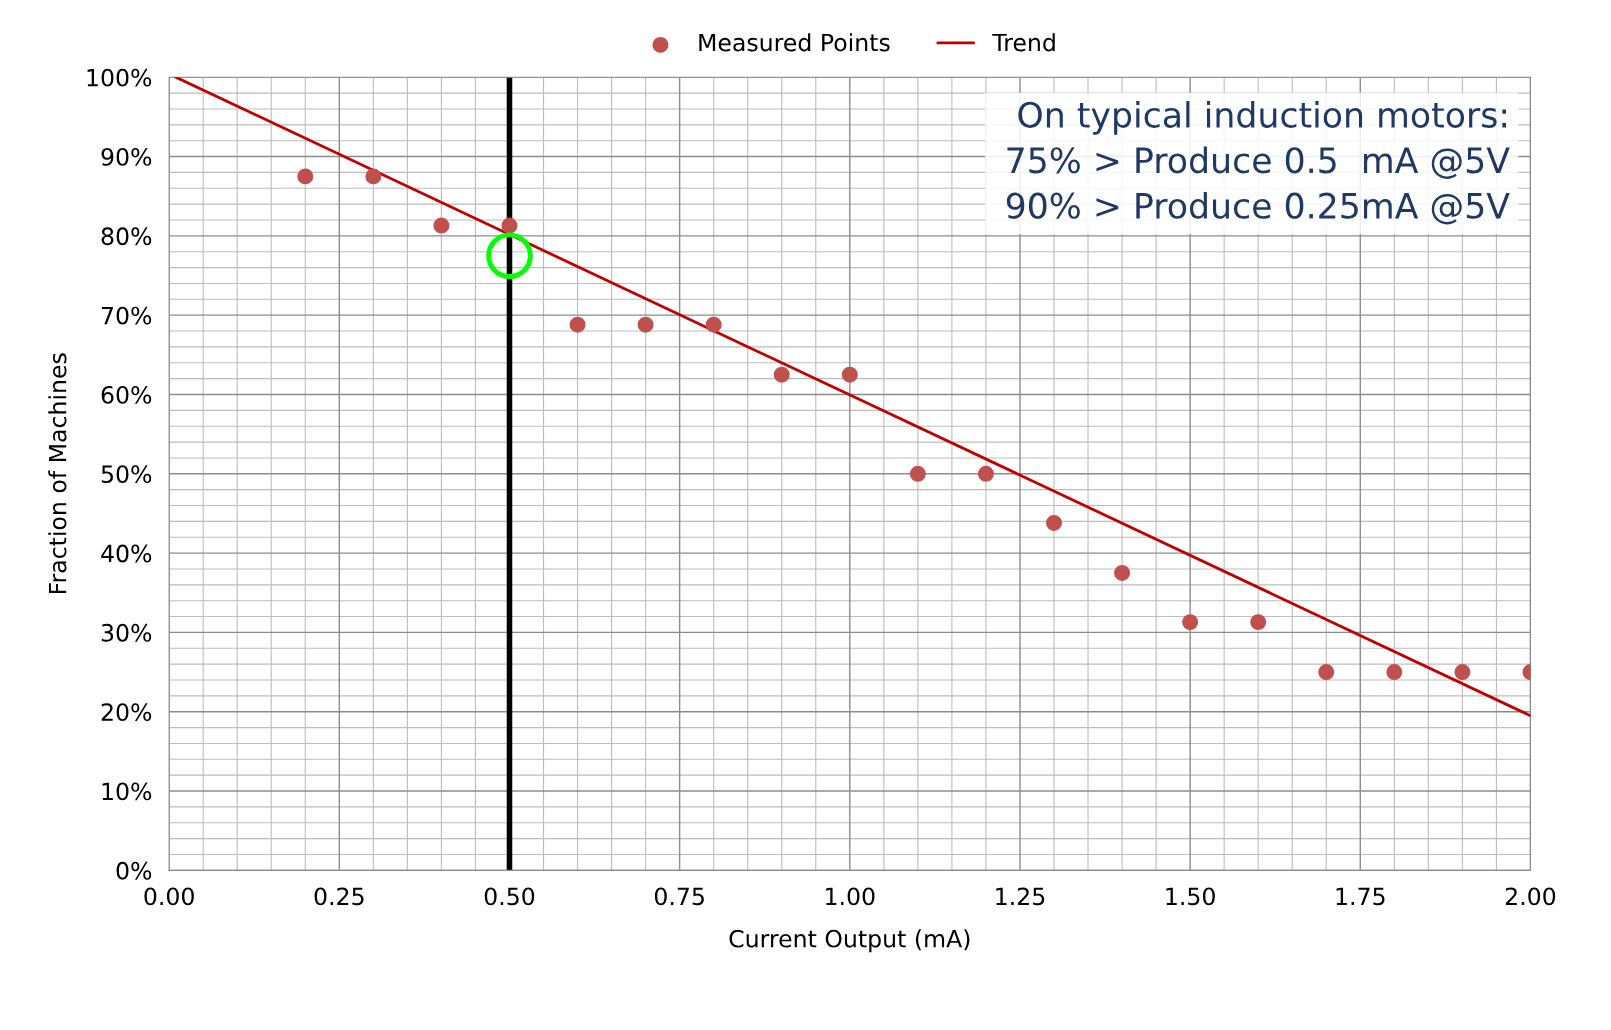 Image resolution: width=1611 pixels, height=1030 pixels. Describe the element at coordinates (126, 157) in the screenshot. I see `y-tick-label: 90%` at that location.